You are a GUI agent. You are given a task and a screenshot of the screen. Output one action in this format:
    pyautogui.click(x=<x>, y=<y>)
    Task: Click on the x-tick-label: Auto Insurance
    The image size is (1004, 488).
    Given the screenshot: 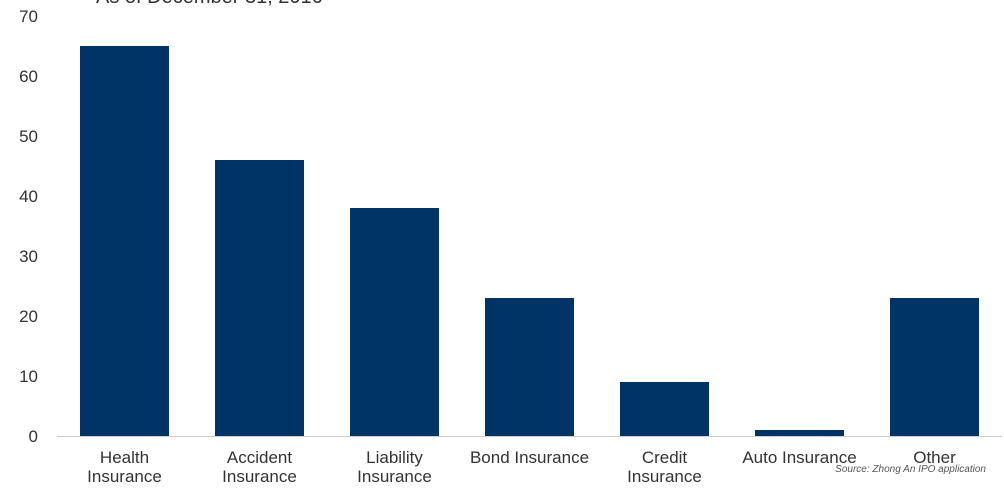 What is the action you would take?
    pyautogui.click(x=799, y=457)
    